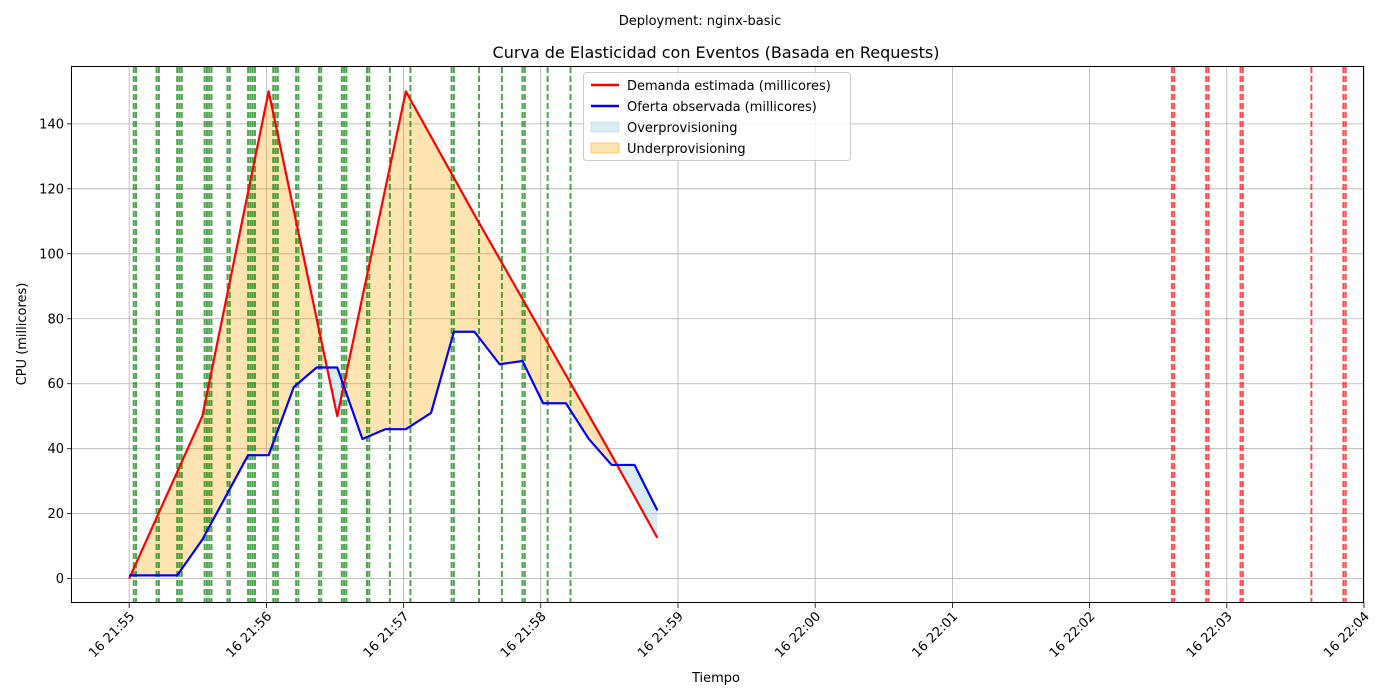 This screenshot has height=700, width=1400. Describe the element at coordinates (55, 449) in the screenshot. I see `y-tick-label: 40` at that location.